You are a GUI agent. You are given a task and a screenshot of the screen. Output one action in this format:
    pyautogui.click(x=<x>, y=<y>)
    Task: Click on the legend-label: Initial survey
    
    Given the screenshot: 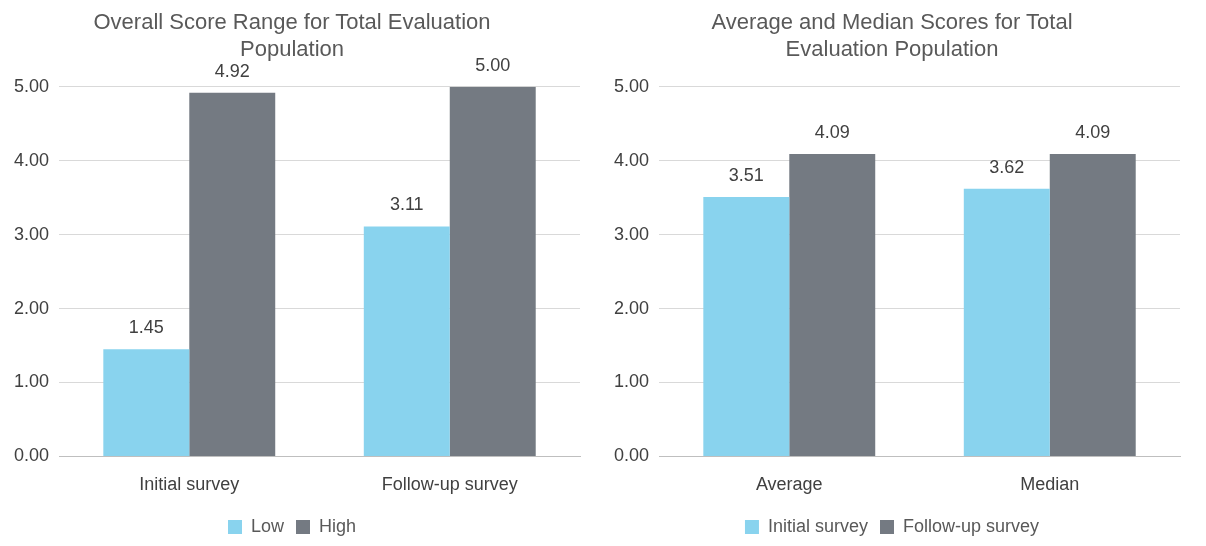 What is the action you would take?
    pyautogui.click(x=818, y=525)
    